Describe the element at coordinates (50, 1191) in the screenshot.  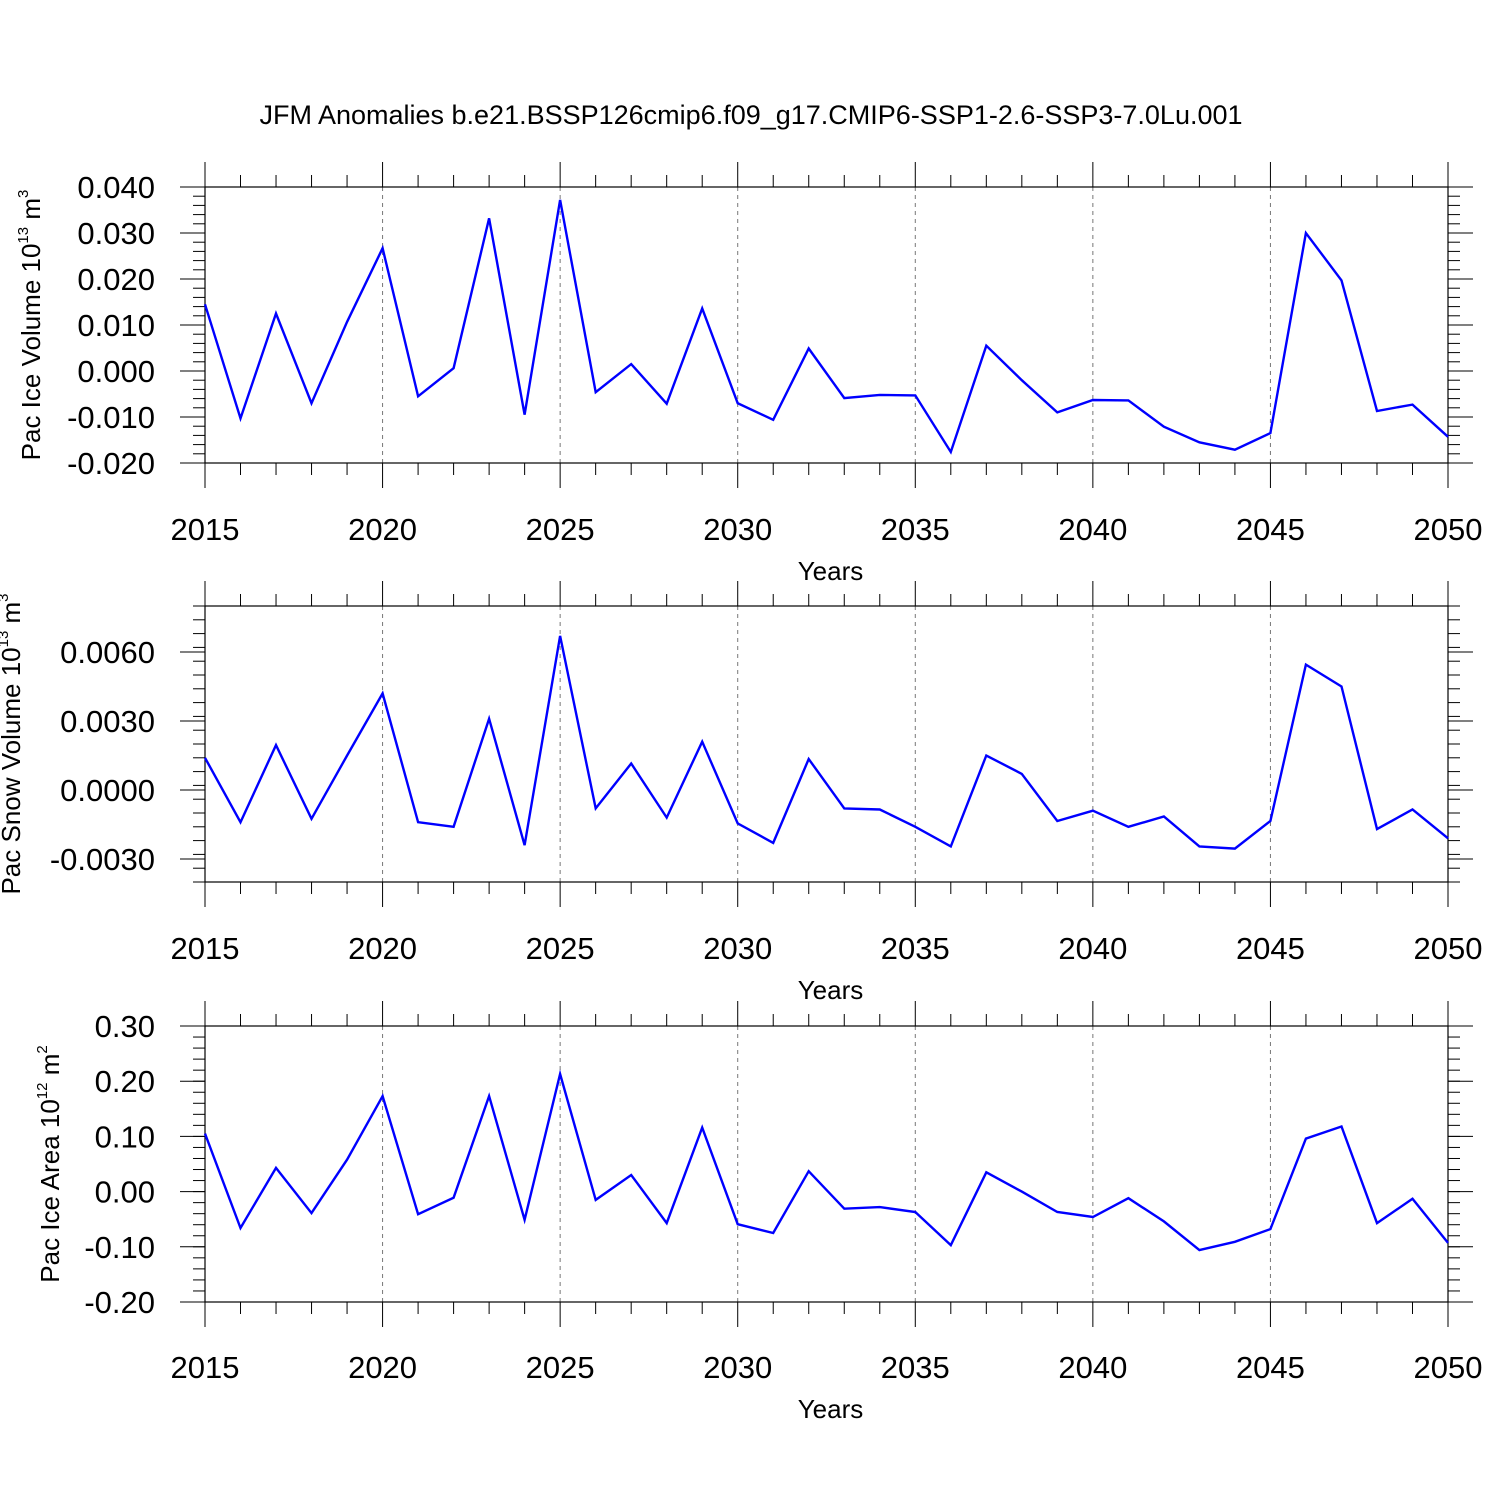
I see `y-axis-label-part: Pac Ice Area 10` at that location.